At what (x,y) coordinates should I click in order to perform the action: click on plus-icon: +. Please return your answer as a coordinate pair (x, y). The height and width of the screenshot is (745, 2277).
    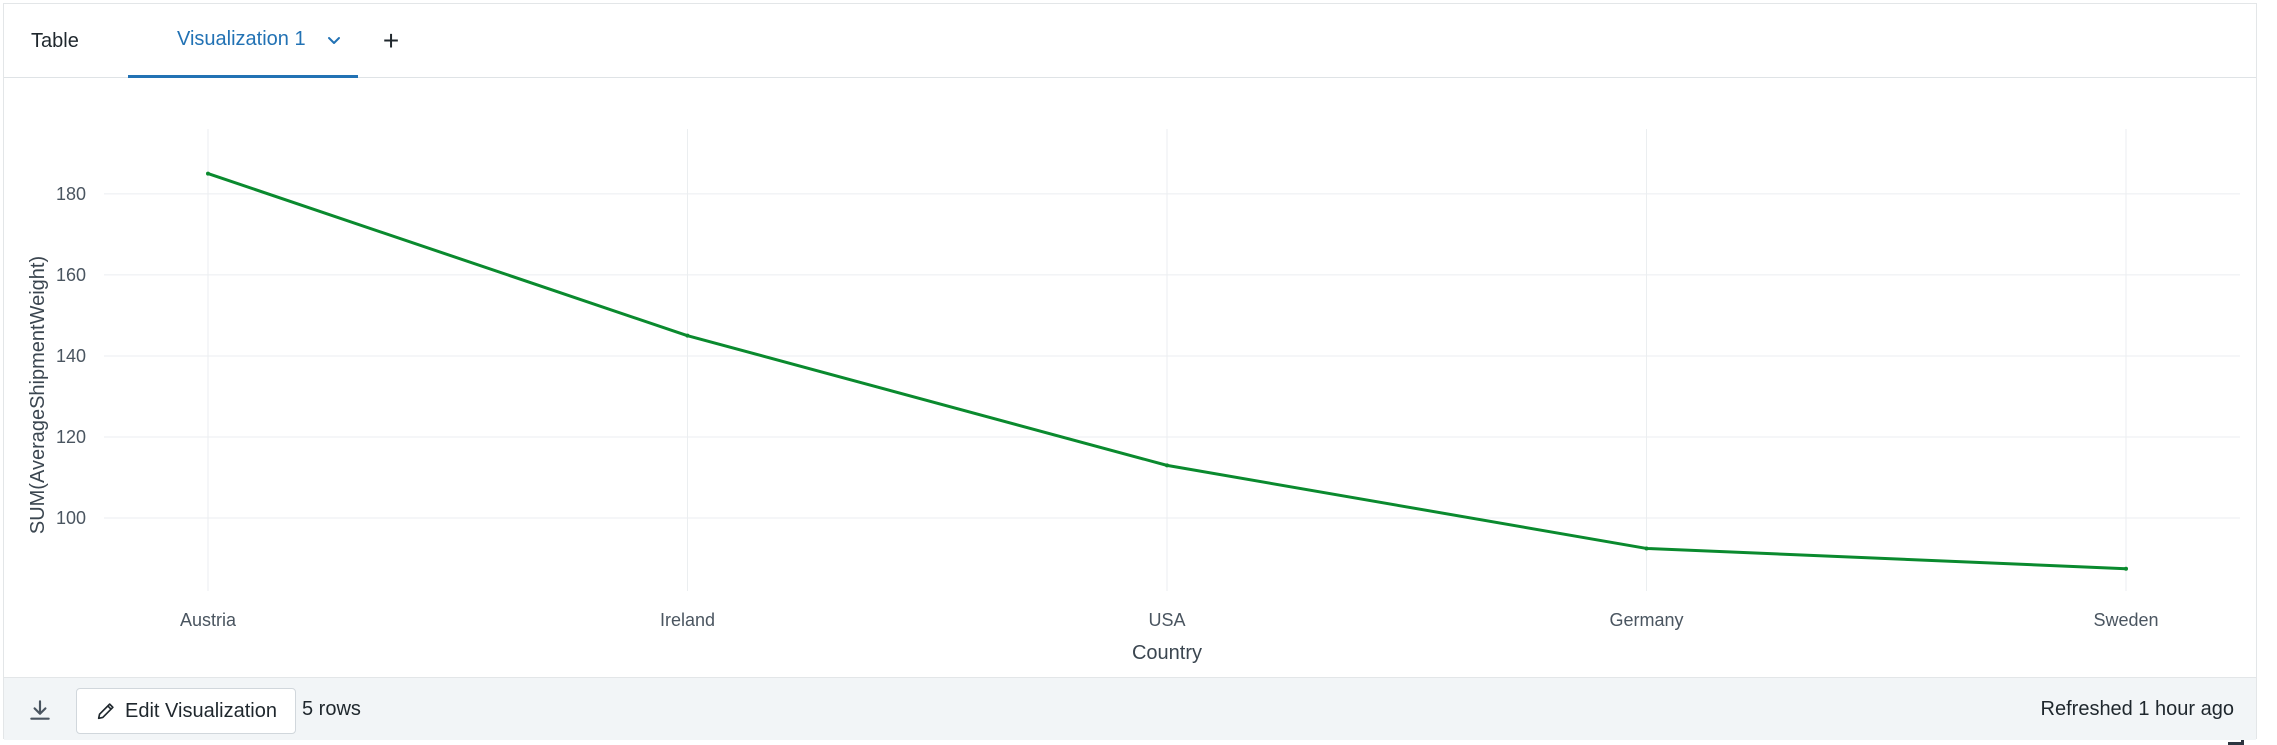
    Looking at the image, I should click on (391, 40).